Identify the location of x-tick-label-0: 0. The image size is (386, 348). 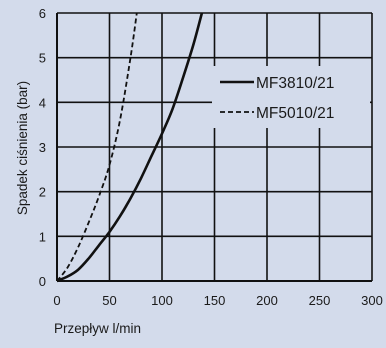
(56, 300).